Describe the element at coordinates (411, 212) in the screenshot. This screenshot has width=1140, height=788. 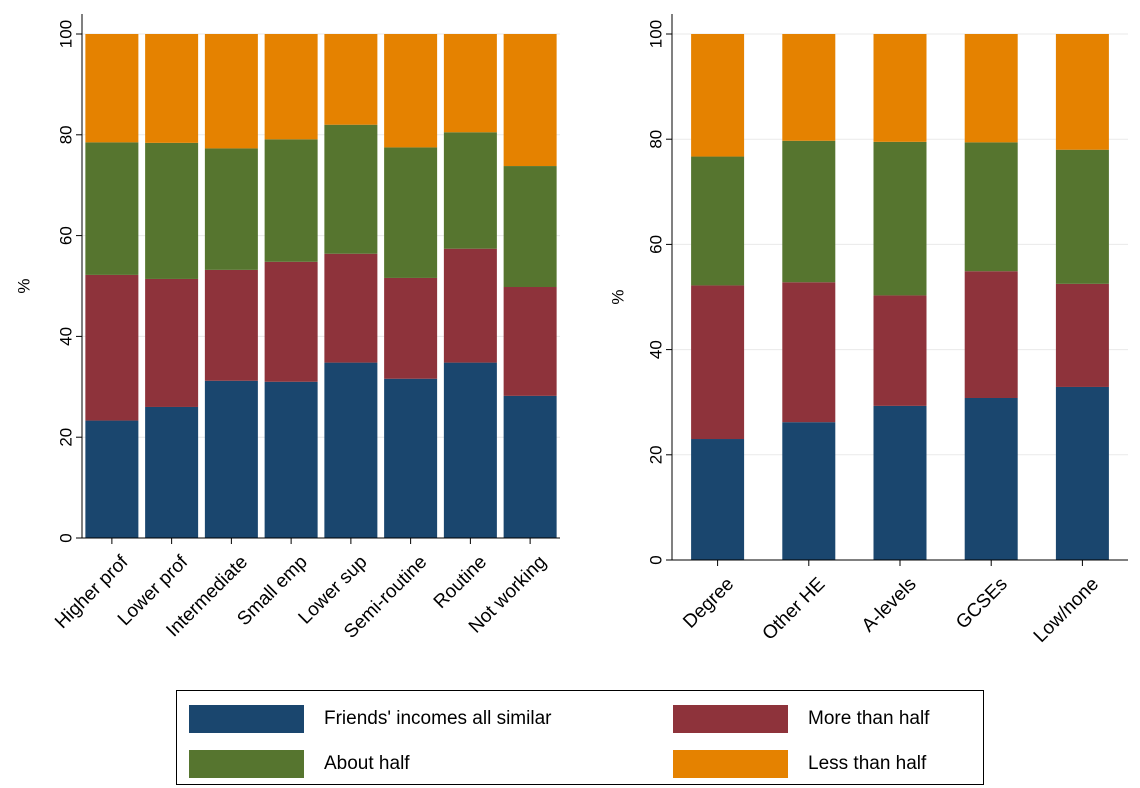
I see `bar-semi-routine-about-half` at that location.